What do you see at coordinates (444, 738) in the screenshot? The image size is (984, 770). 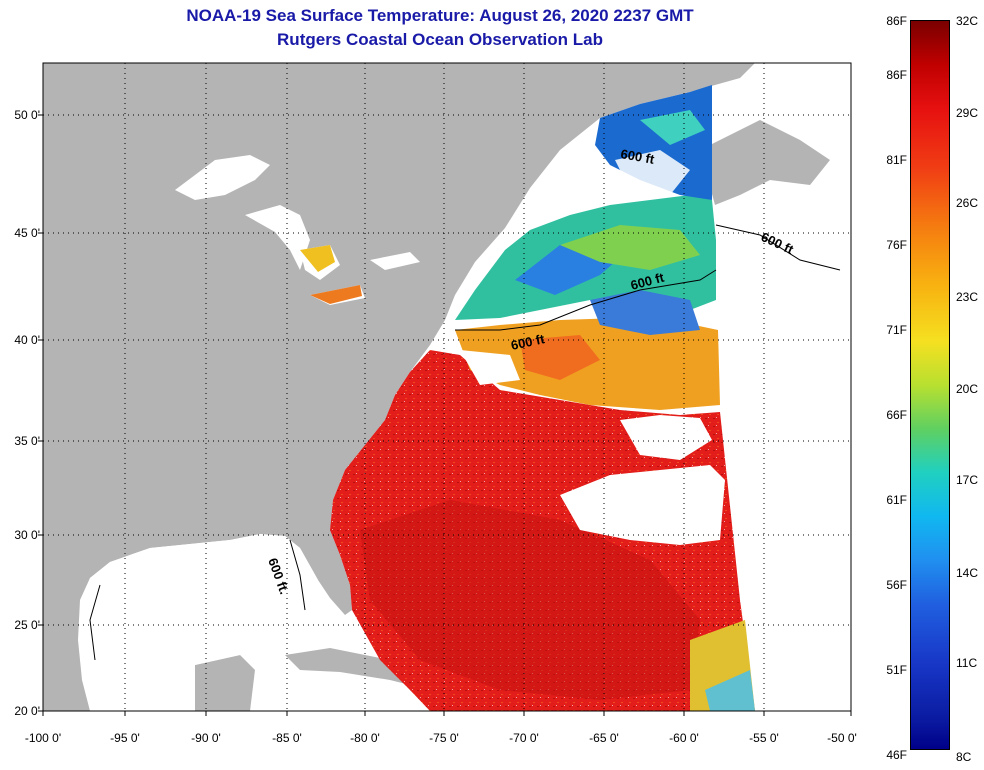 I see `lon-label-75: -75 0'` at bounding box center [444, 738].